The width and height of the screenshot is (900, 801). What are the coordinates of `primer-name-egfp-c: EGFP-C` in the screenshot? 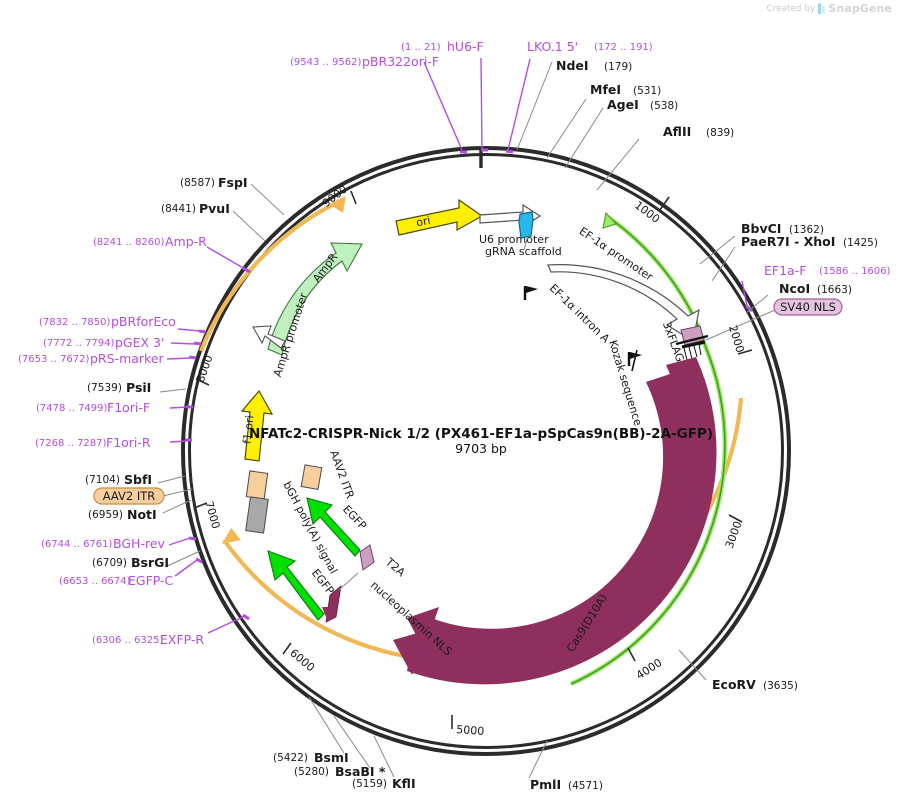 It's located at (151, 580).